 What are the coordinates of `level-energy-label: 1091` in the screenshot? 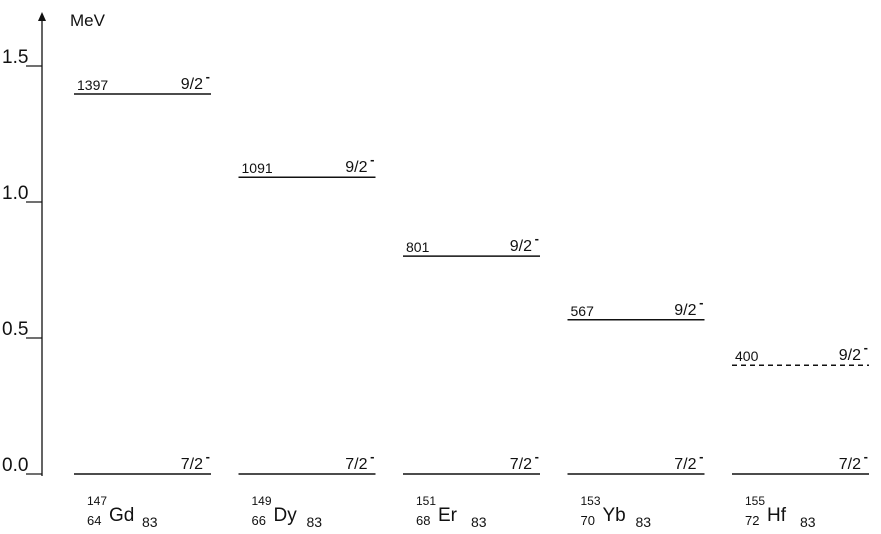 It's located at (257, 168).